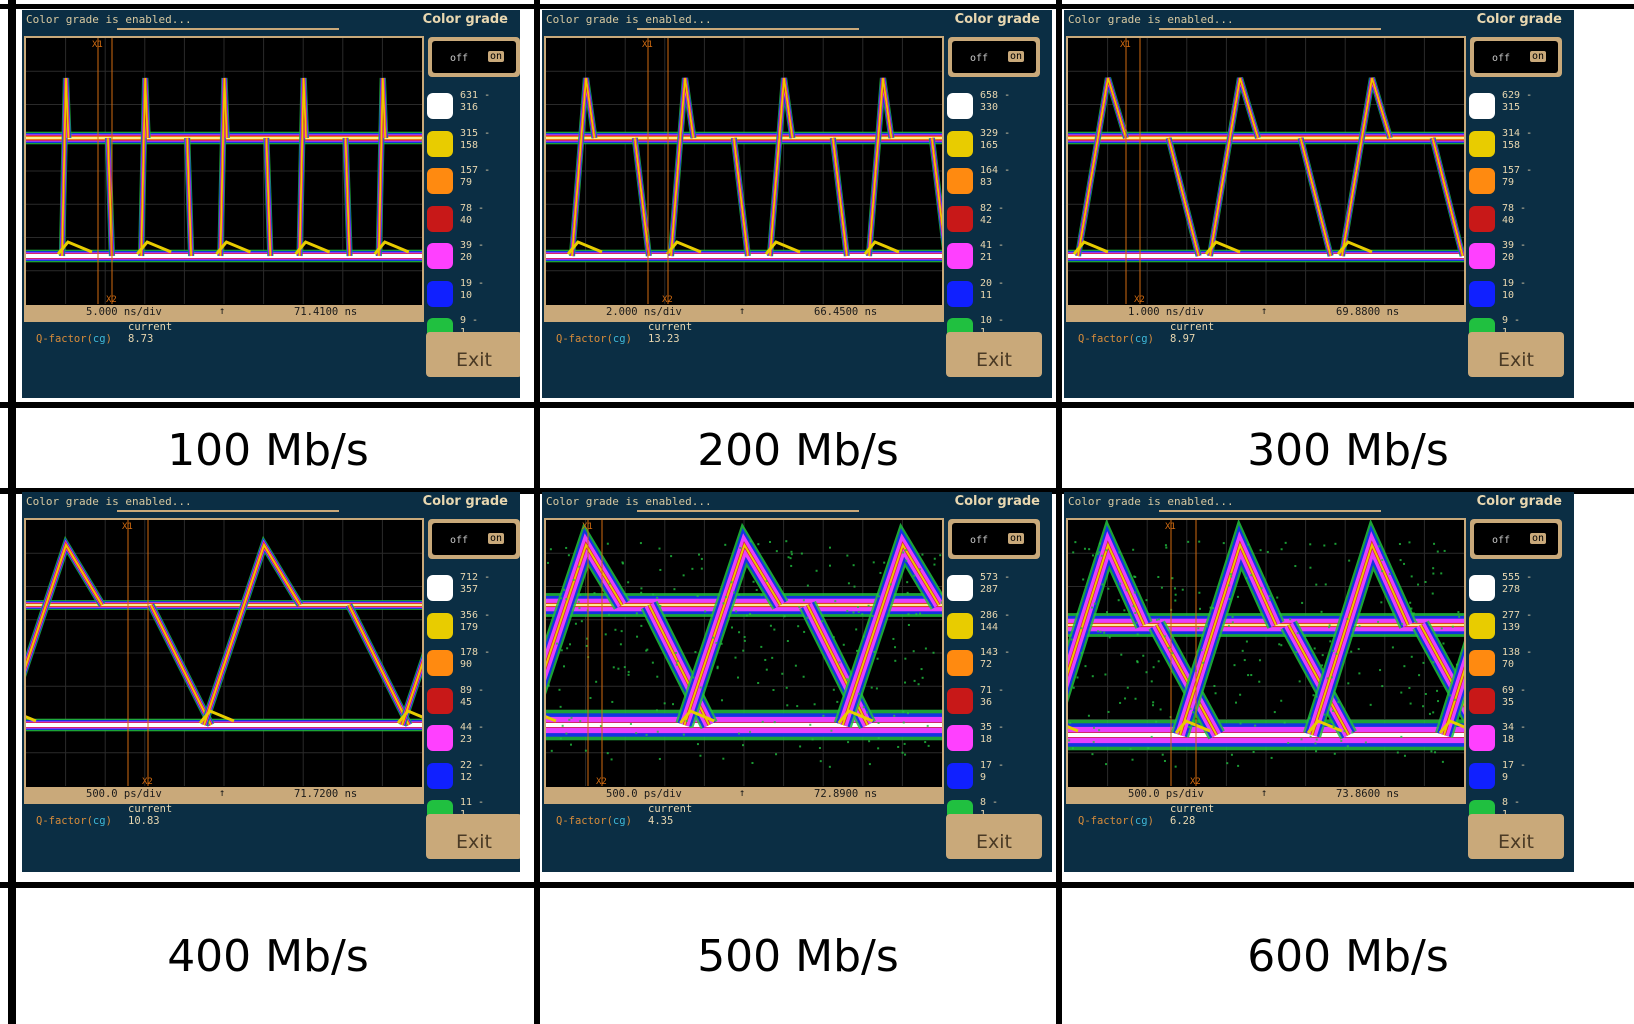 Image resolution: width=1634 pixels, height=1024 pixels. I want to click on current-label: current, so click(670, 327).